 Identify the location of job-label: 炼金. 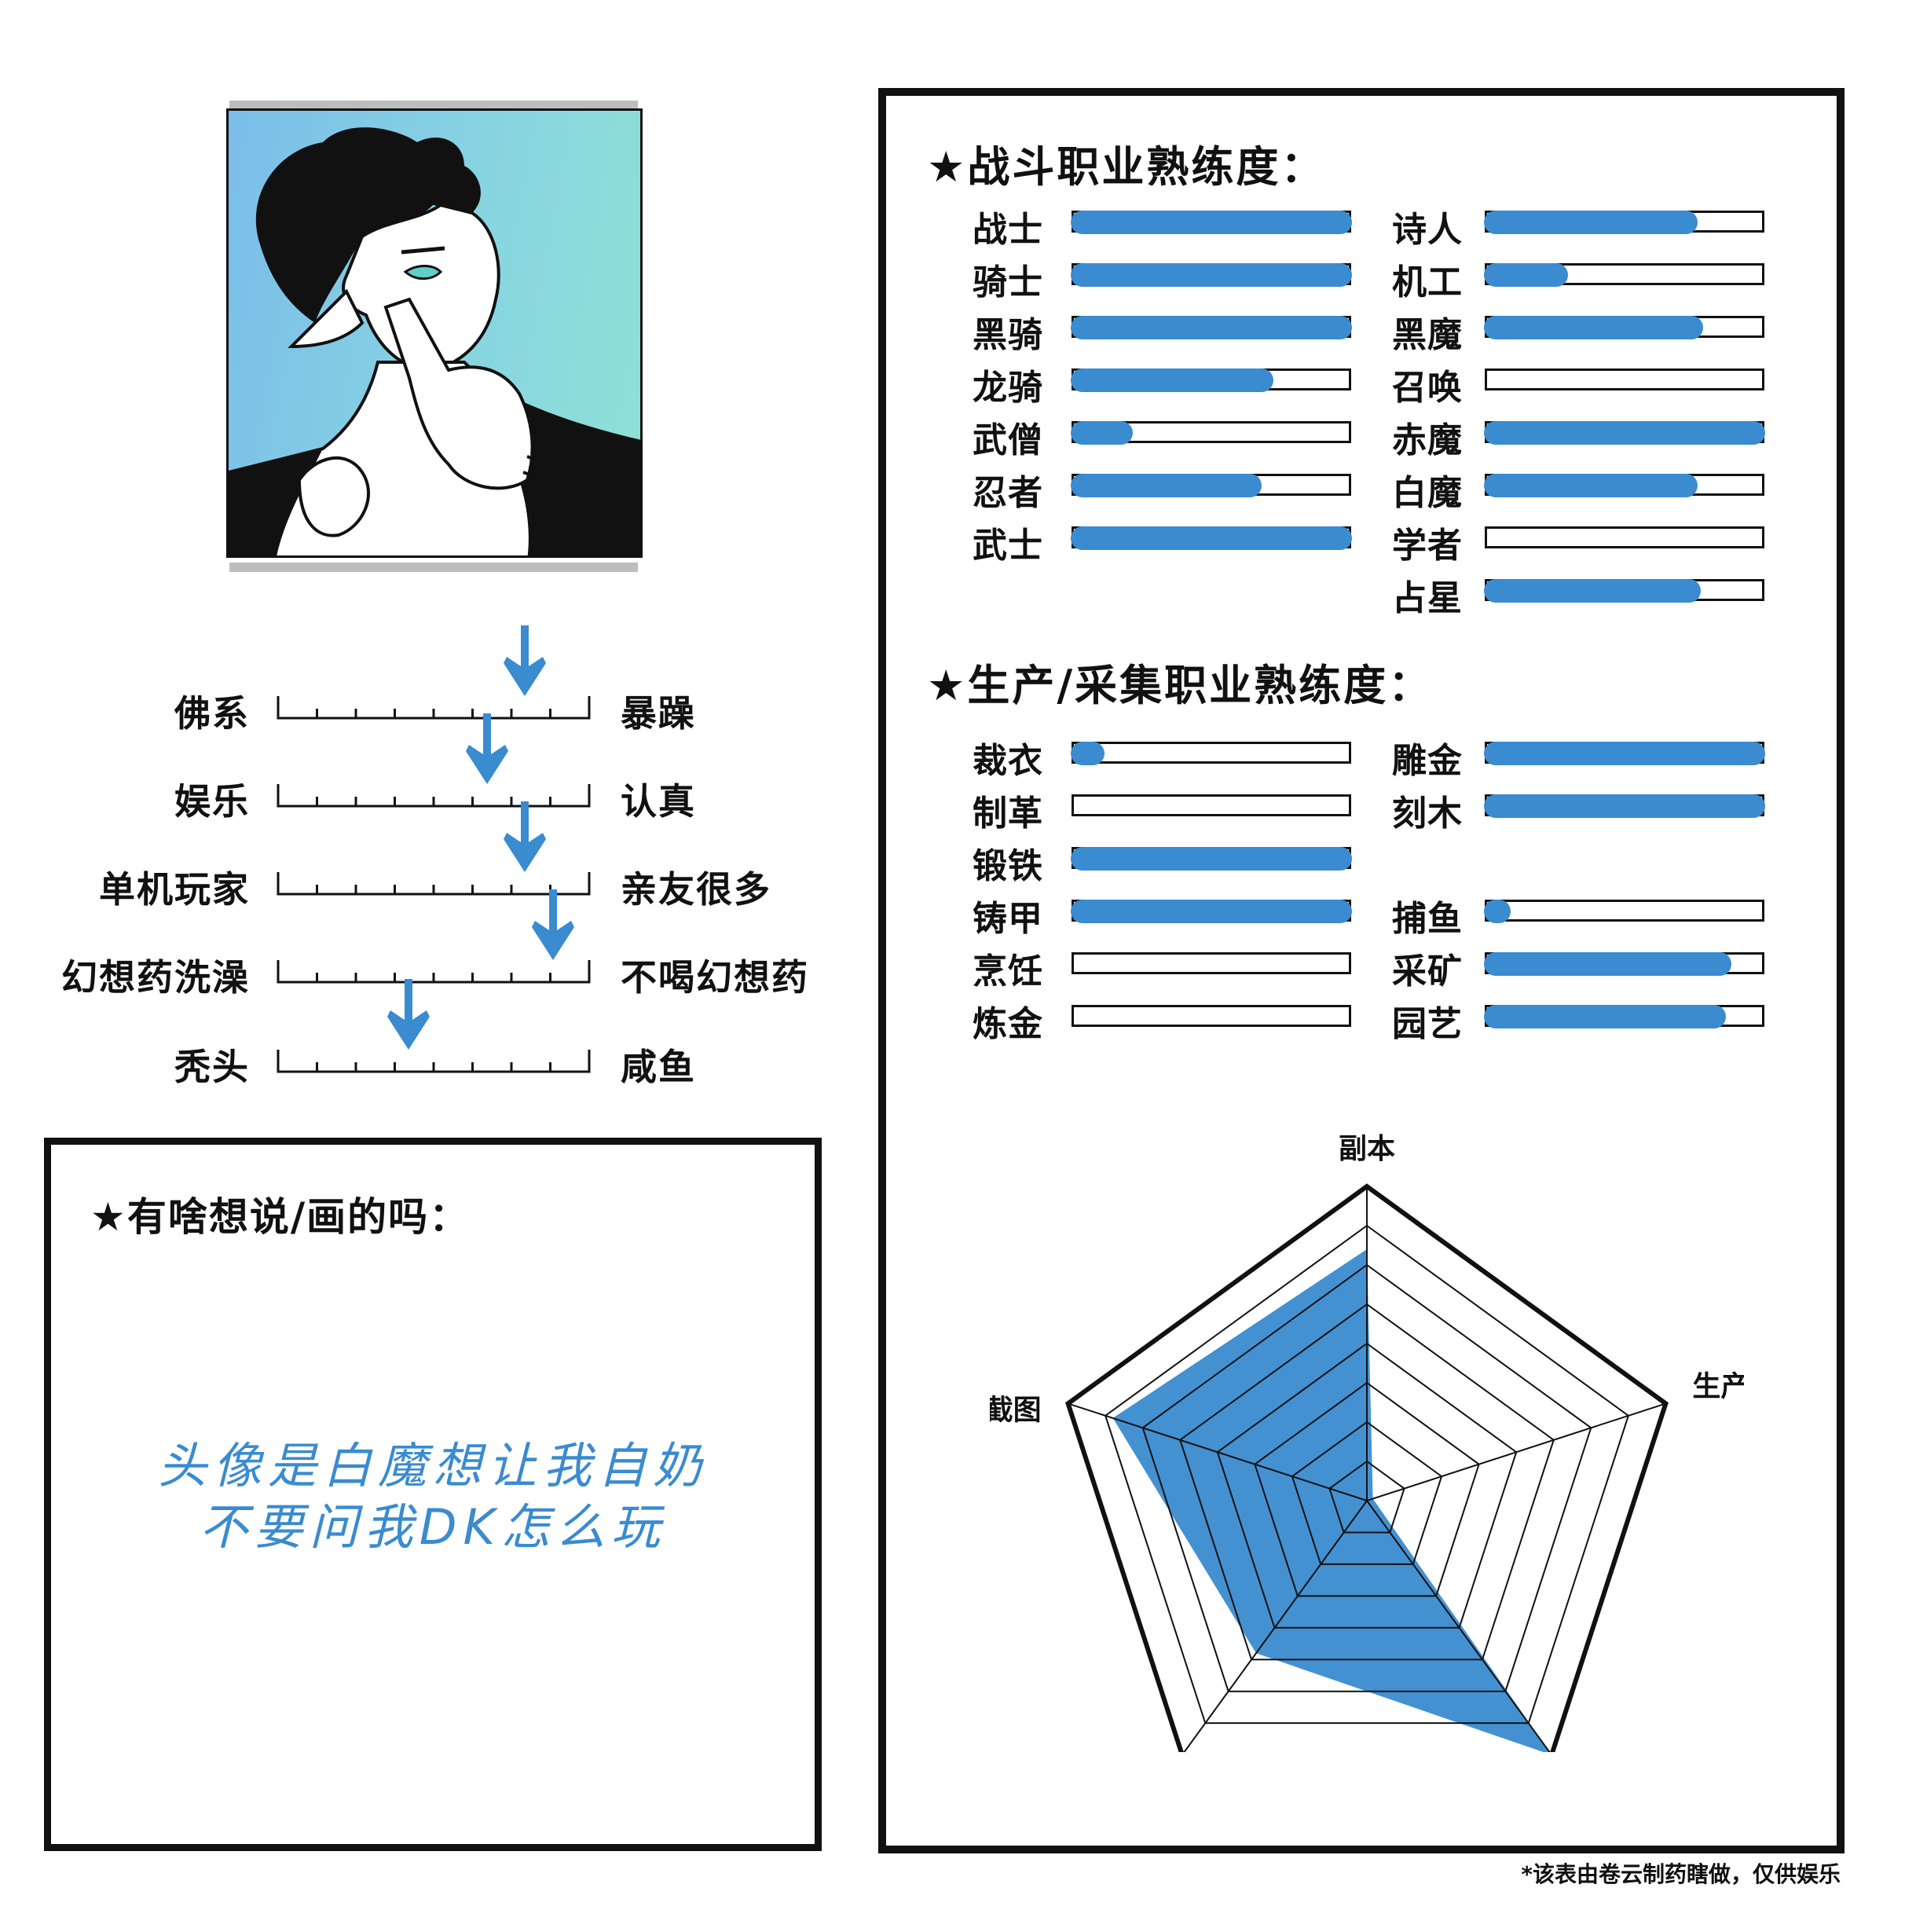
(1008, 1024).